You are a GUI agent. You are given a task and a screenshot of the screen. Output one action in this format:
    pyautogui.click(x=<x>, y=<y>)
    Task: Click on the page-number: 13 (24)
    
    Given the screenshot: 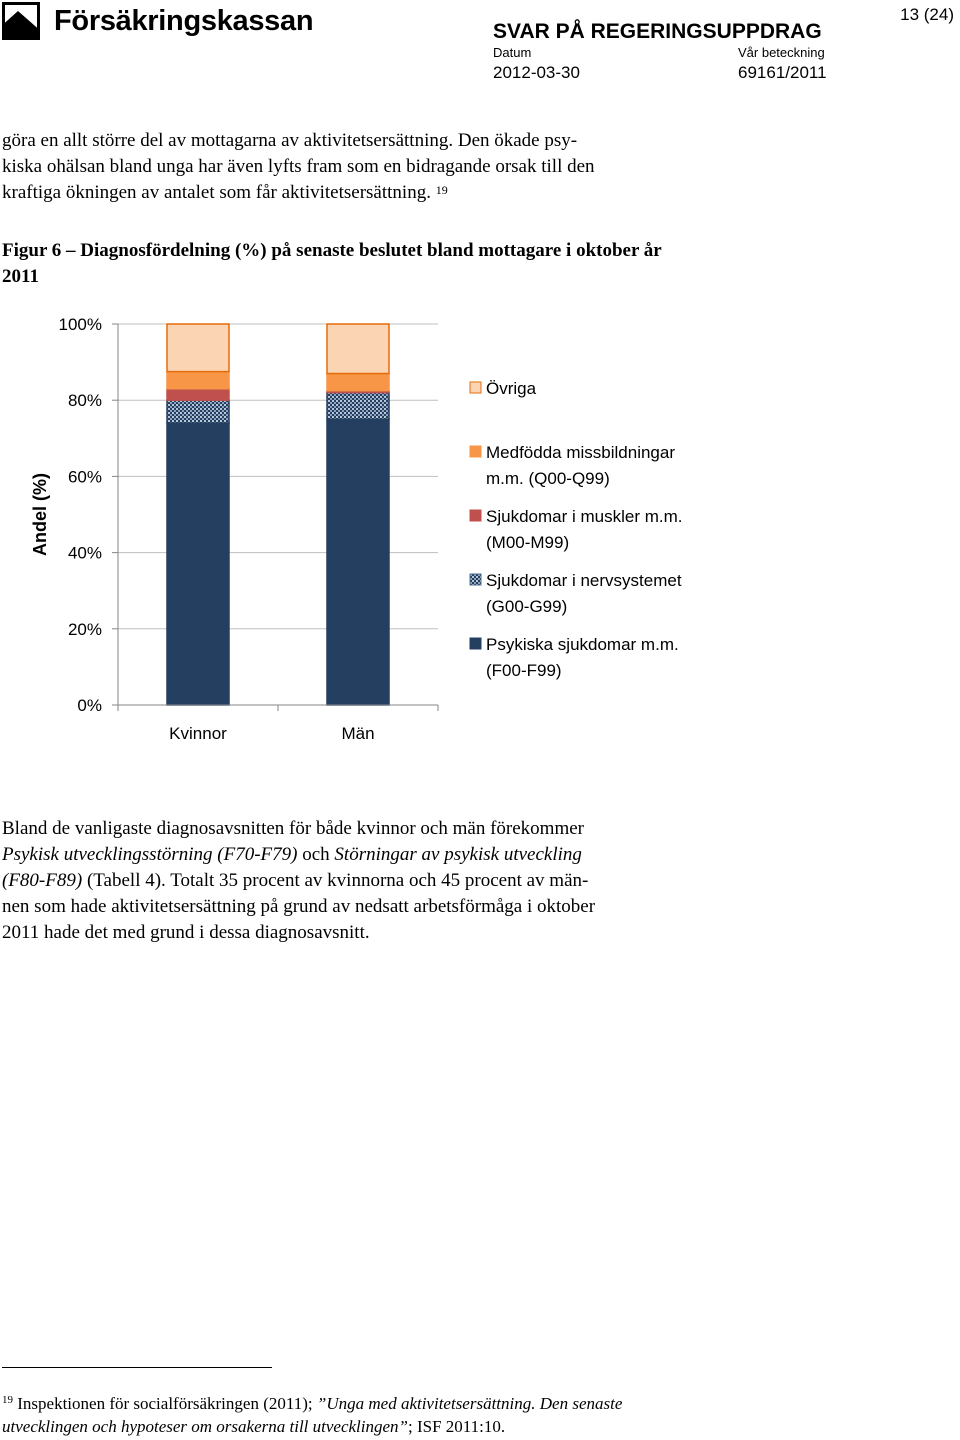 What is the action you would take?
    pyautogui.click(x=927, y=14)
    